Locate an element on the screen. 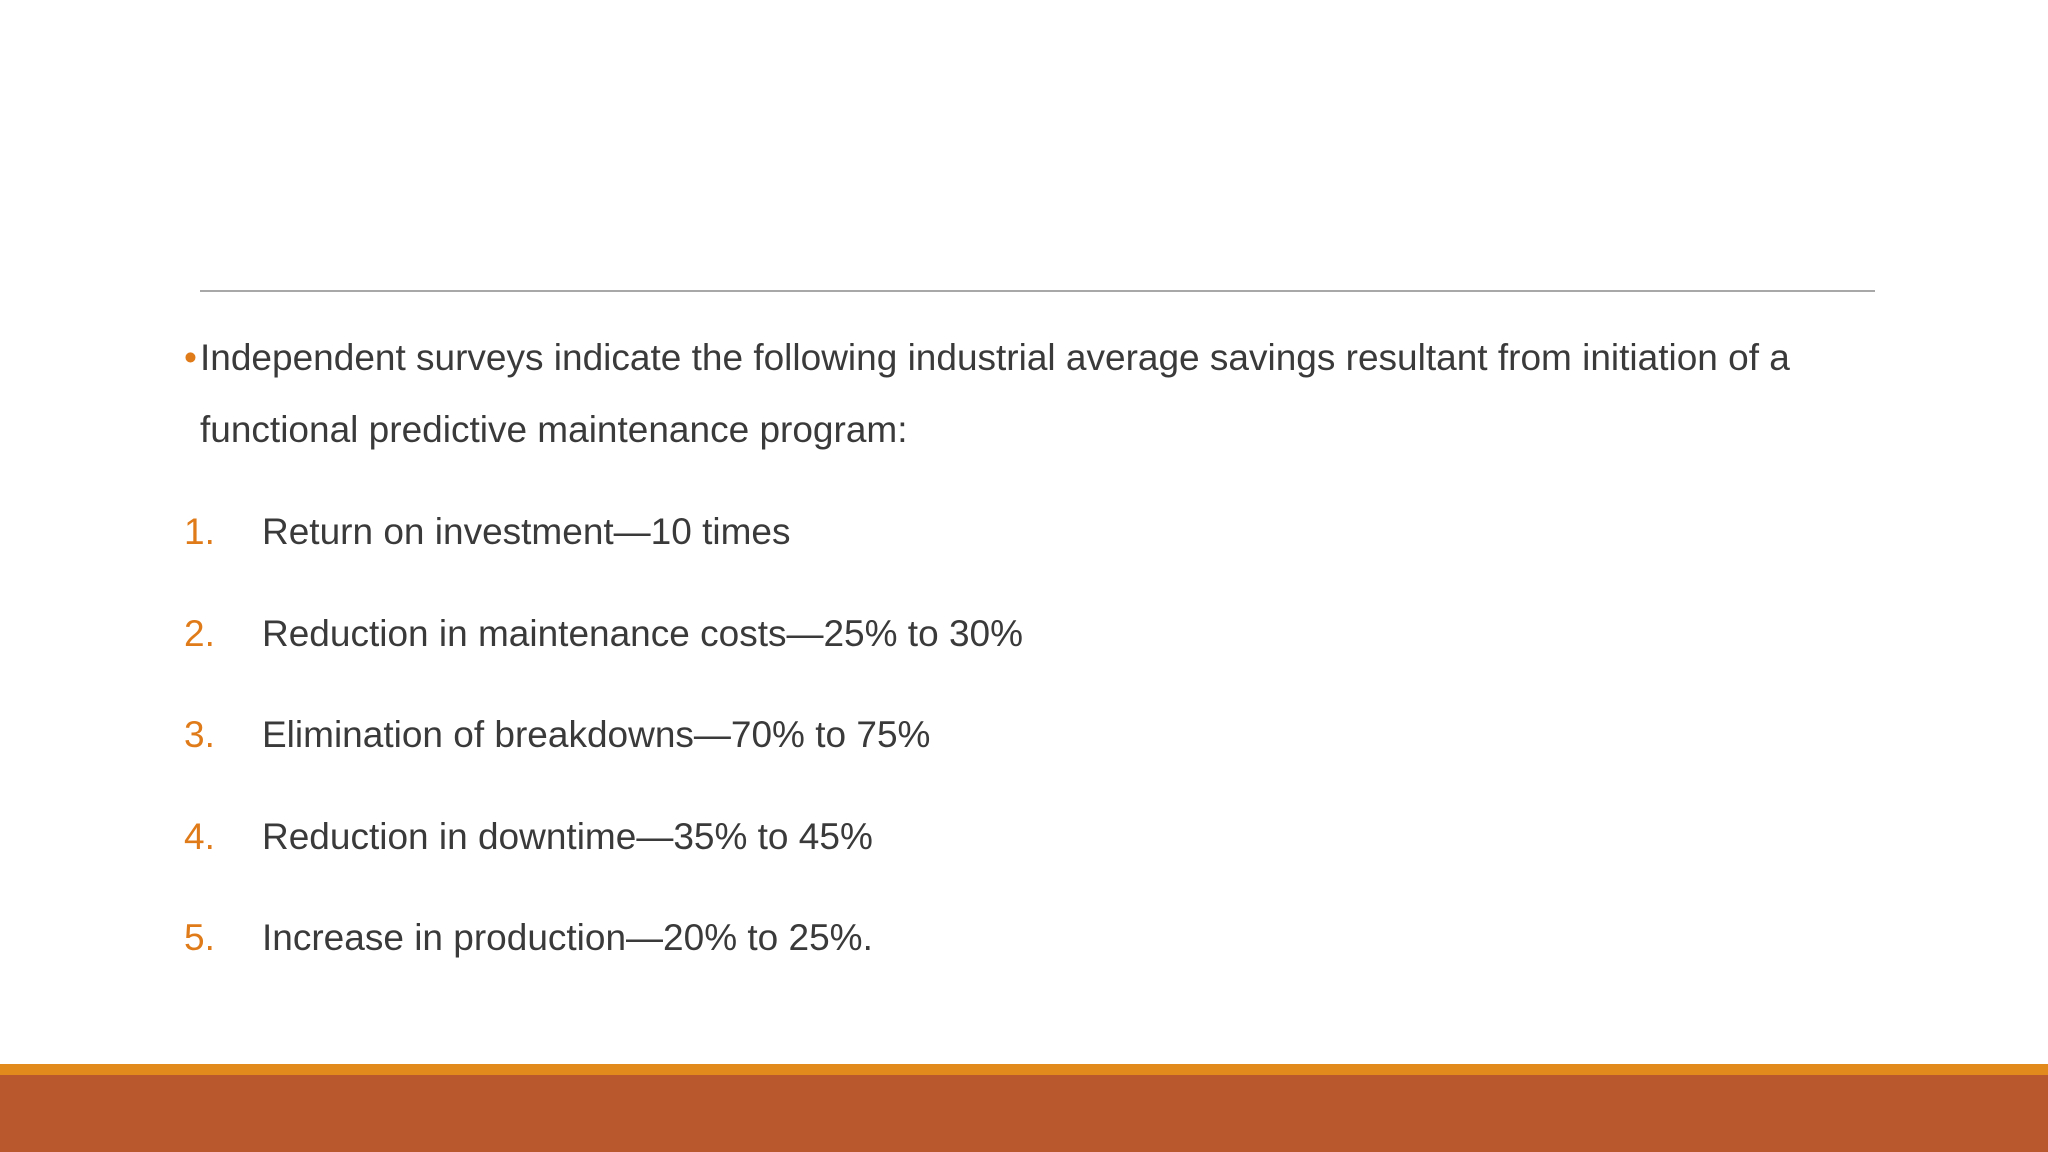 The height and width of the screenshot is (1152, 2048). list-text: Return on investment—10 times is located at coordinates (526, 531).